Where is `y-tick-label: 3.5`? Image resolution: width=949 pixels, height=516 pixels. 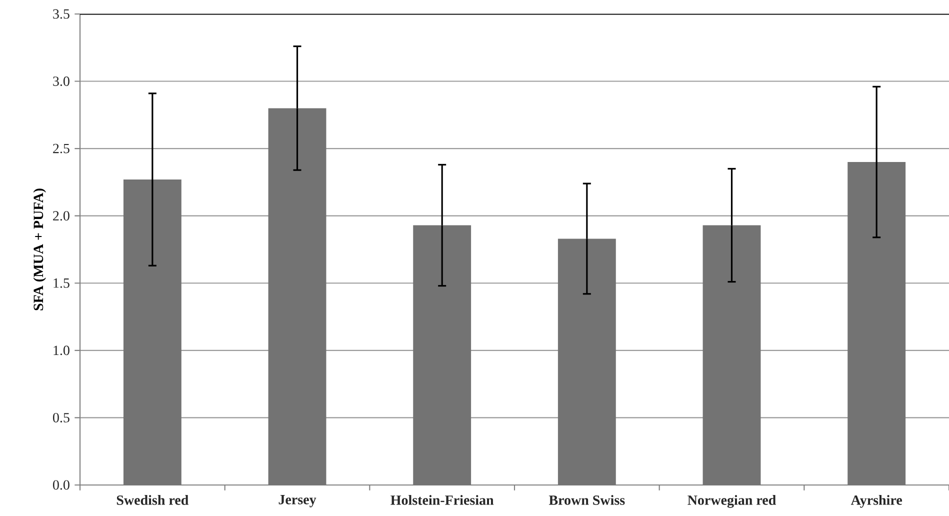 y-tick-label: 3.5 is located at coordinates (61, 14).